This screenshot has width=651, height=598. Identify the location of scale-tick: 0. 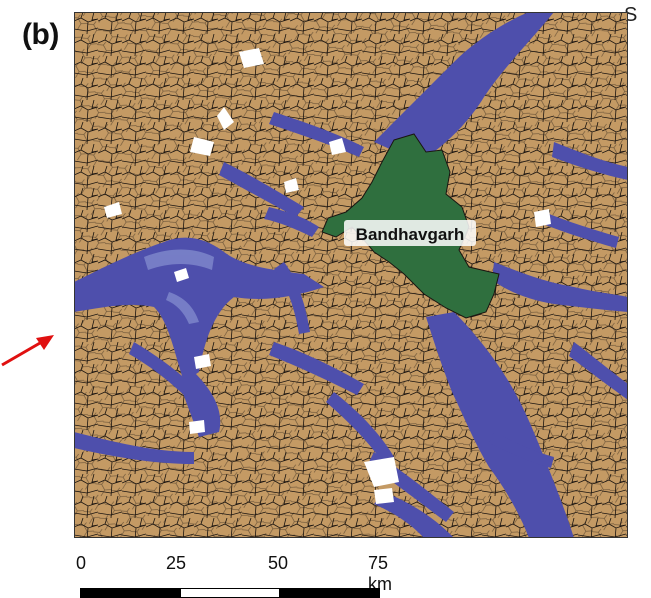
(81, 563).